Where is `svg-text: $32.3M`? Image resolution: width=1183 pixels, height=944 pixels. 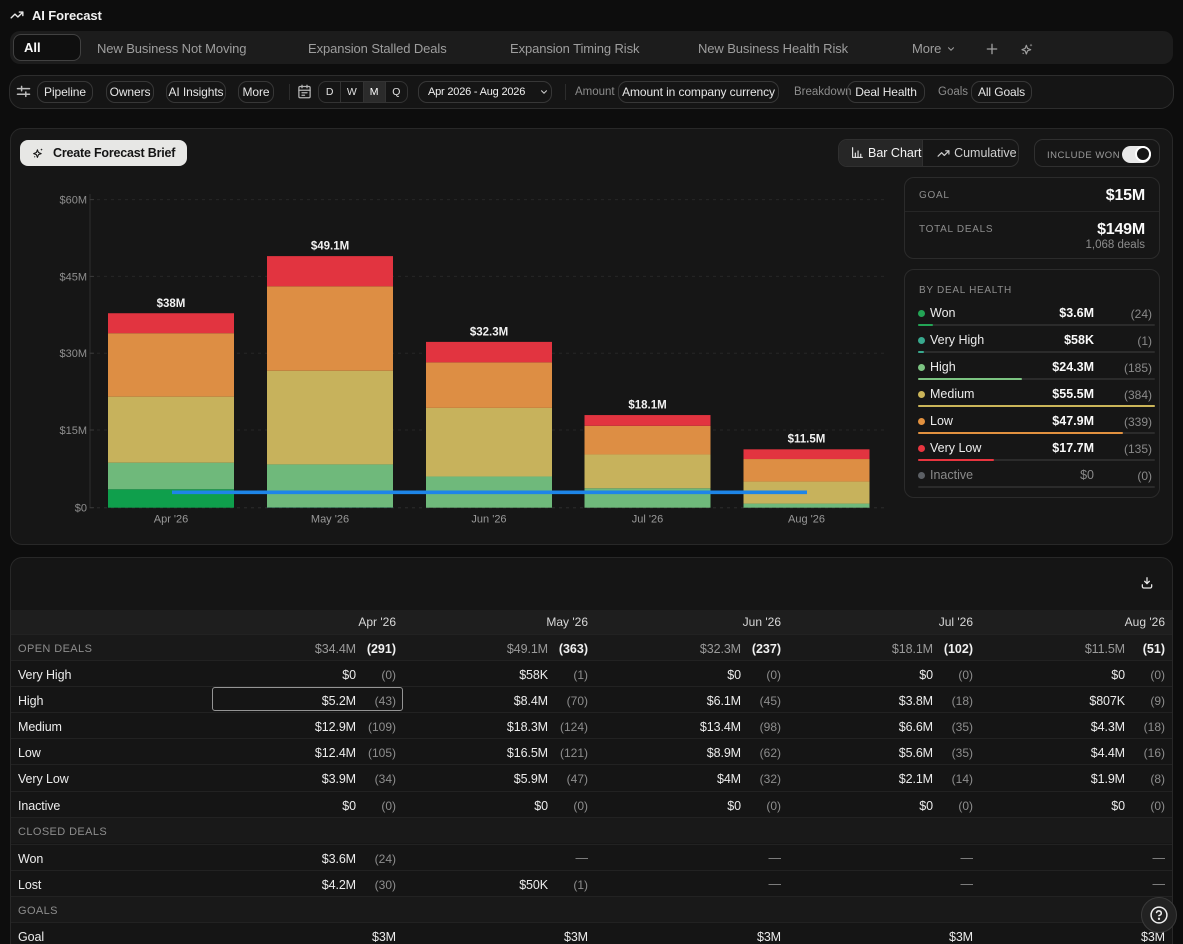
svg-text: $32.3M is located at coordinates (489, 333).